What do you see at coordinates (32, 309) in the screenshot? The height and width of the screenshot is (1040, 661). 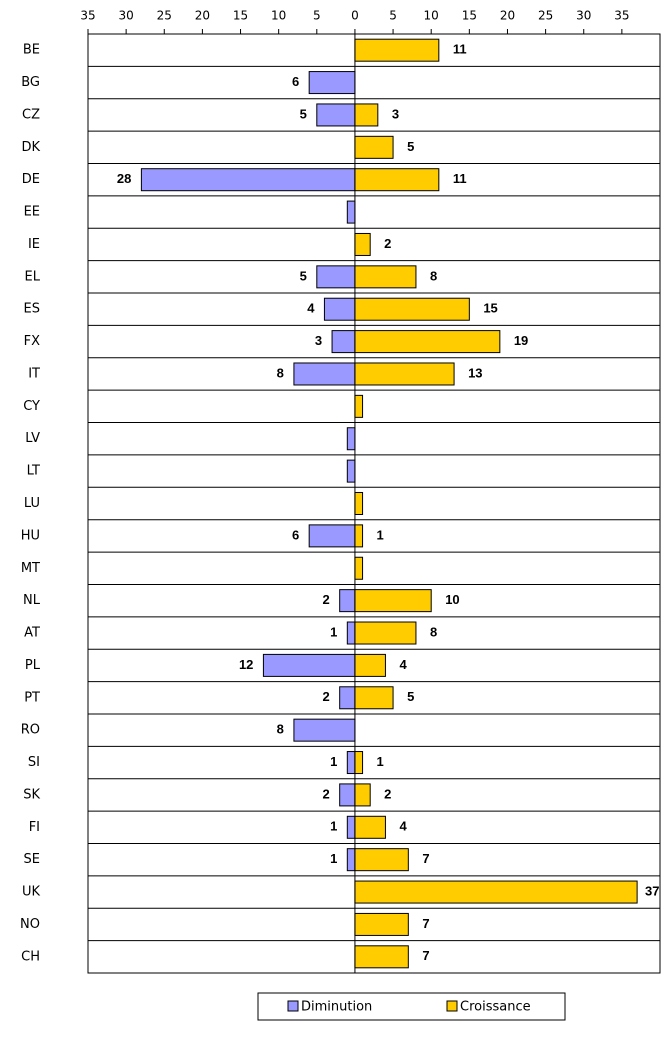 I see `y-tick-label: ES` at bounding box center [32, 309].